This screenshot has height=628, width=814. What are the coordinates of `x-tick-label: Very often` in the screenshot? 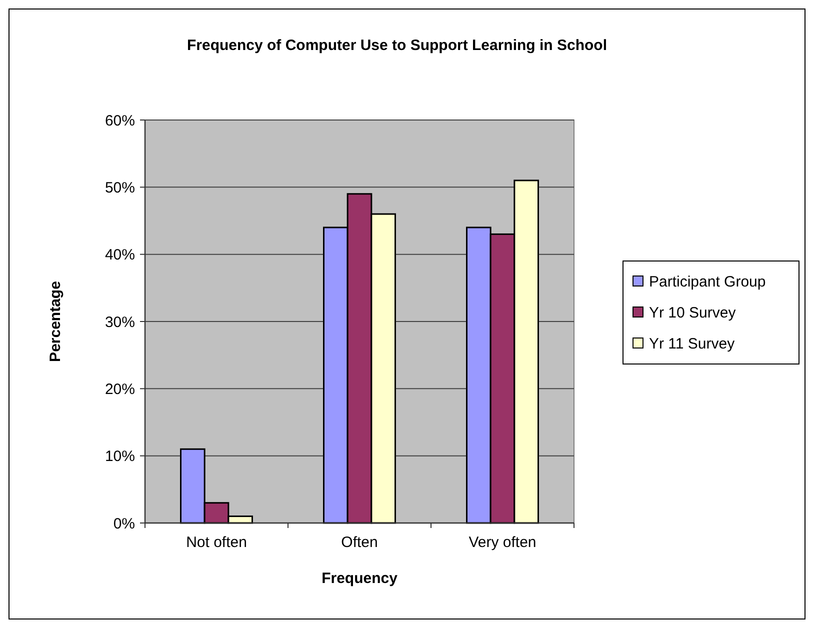 It's located at (502, 542).